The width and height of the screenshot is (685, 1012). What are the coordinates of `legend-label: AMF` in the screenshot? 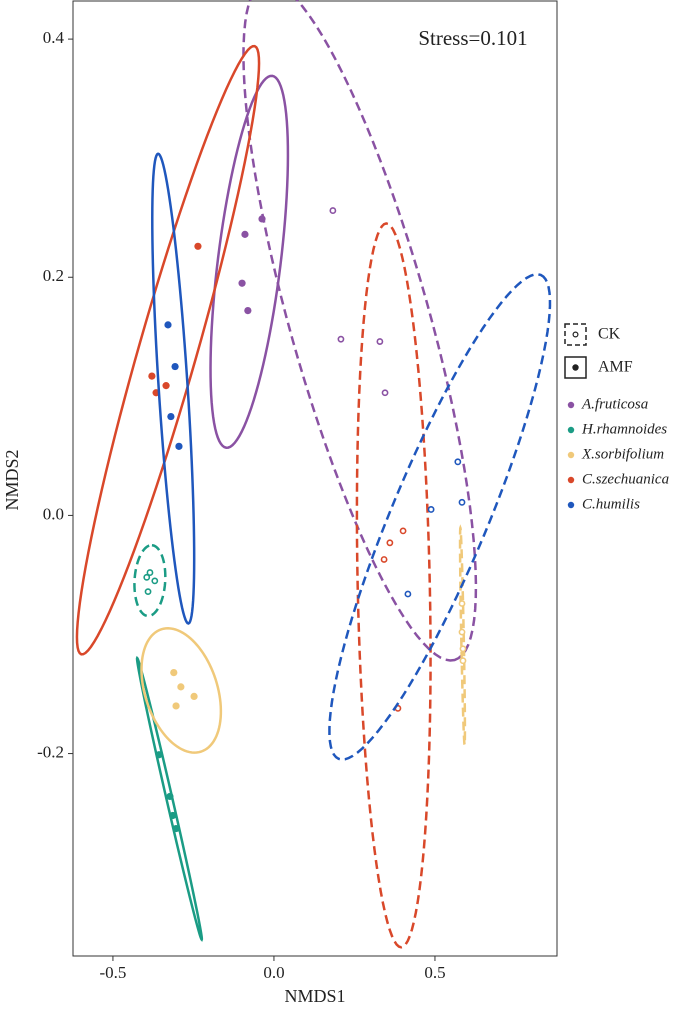 It's located at (615, 367).